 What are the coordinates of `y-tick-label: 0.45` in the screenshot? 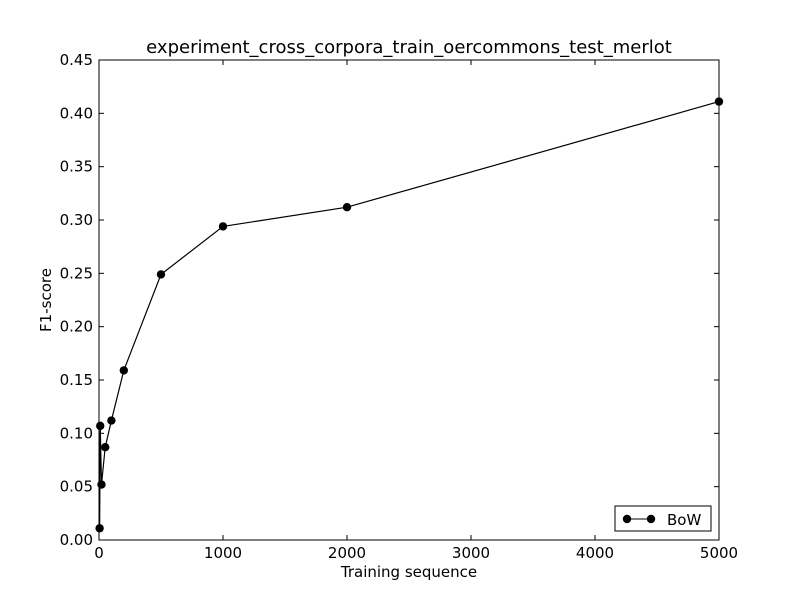 It's located at (76, 60).